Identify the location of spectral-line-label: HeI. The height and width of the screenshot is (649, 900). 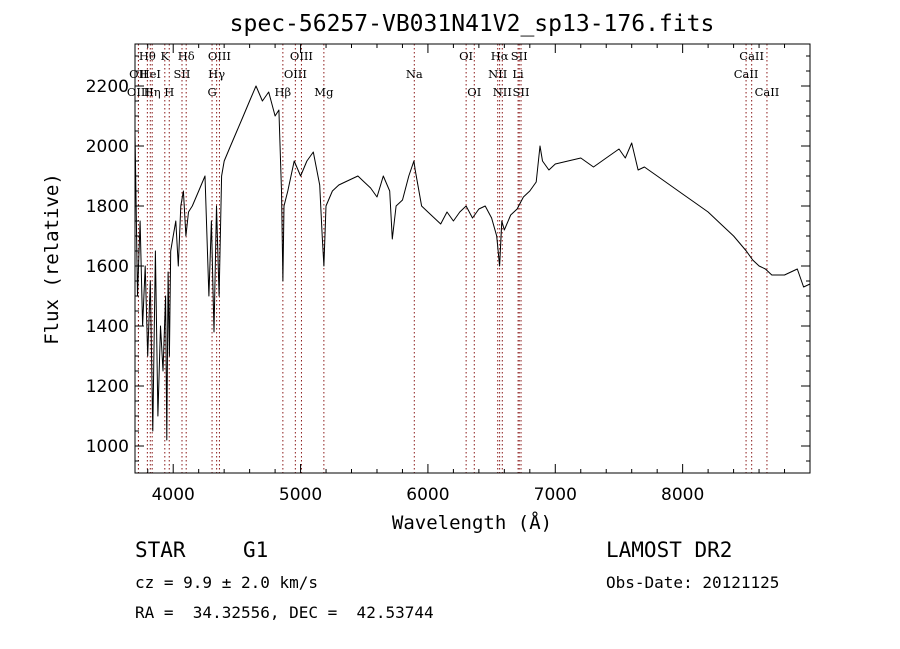
(150, 74).